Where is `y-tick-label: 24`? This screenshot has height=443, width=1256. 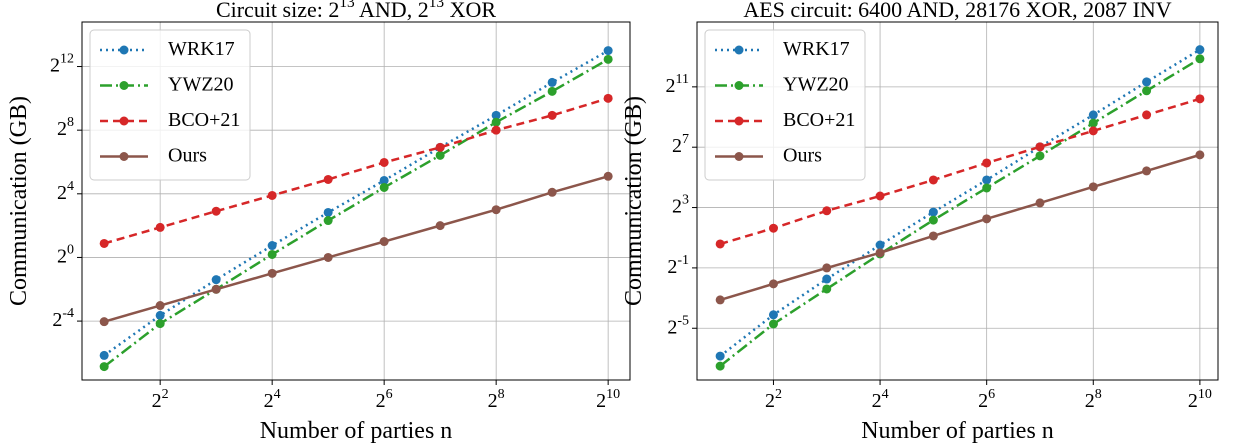 y-tick-label: 24 is located at coordinates (65, 191).